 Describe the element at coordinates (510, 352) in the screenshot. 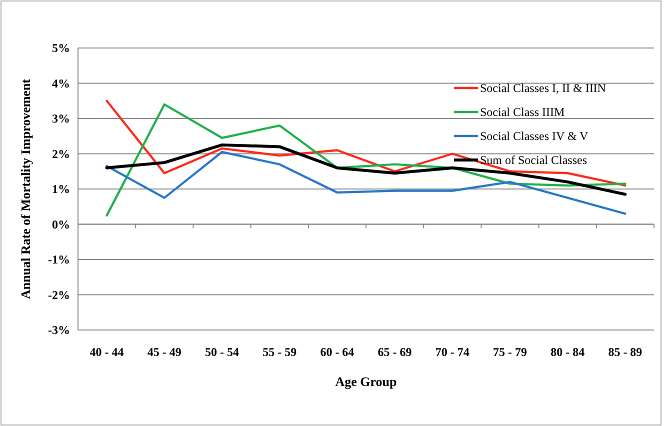

I see `x-tick-label: 75 - 79` at that location.